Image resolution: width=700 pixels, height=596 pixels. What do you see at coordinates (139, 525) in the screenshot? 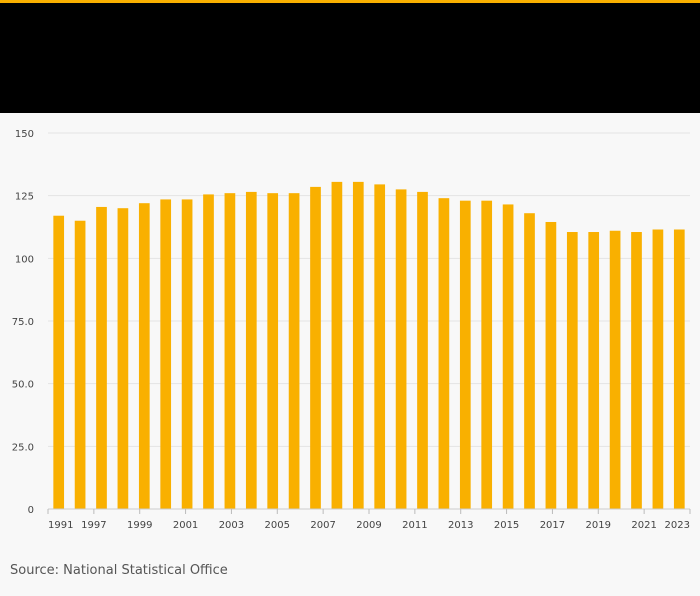
I see `x-tick-label: 1999` at bounding box center [139, 525].